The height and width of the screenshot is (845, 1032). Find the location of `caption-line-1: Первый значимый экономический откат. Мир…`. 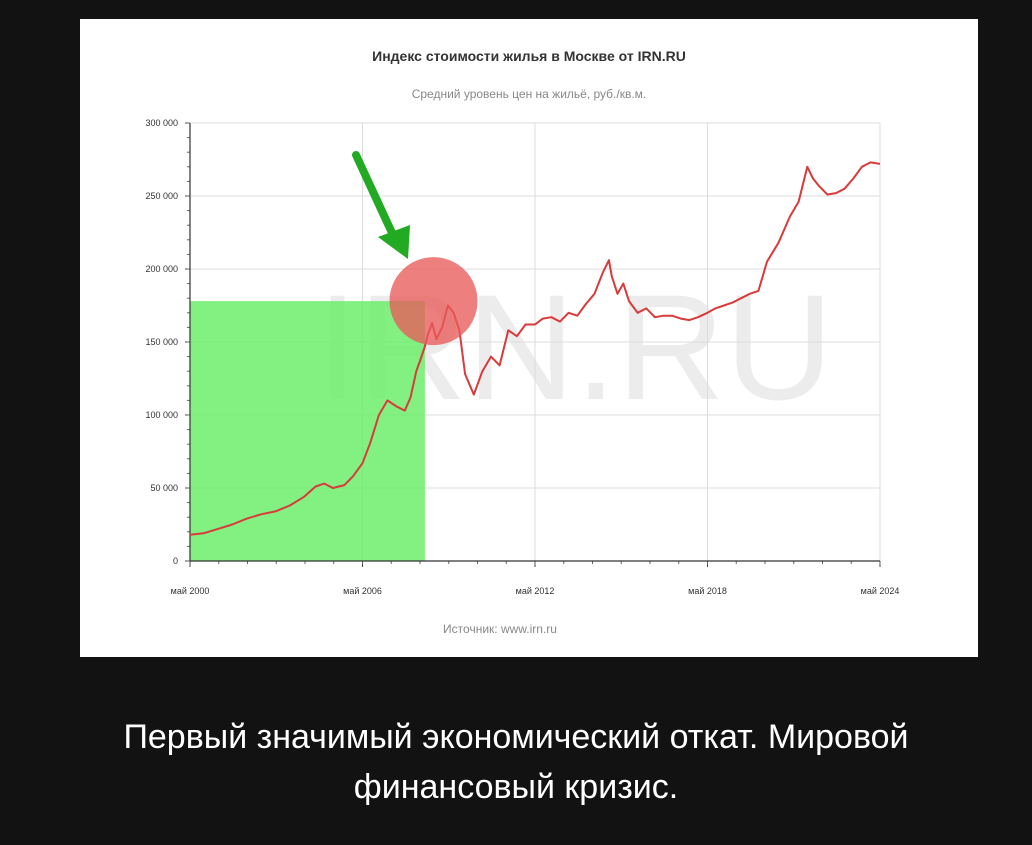

caption-line-1: Первый значимый экономический откат. Мир… is located at coordinates (516, 737).